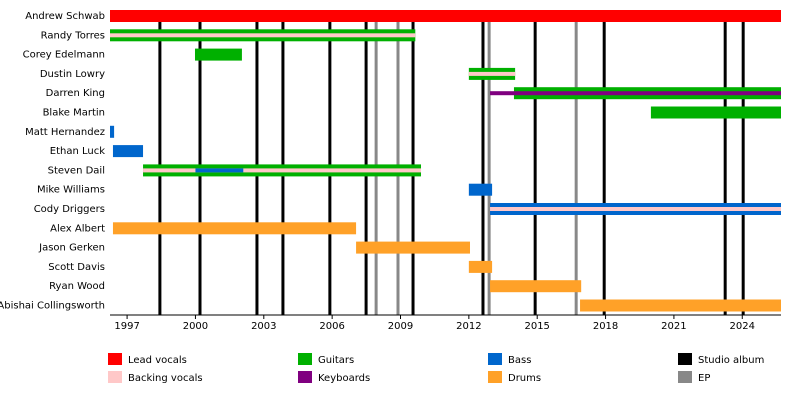 The height and width of the screenshot is (400, 800). Describe the element at coordinates (519, 360) in the screenshot. I see `legend-label: Bass` at that location.